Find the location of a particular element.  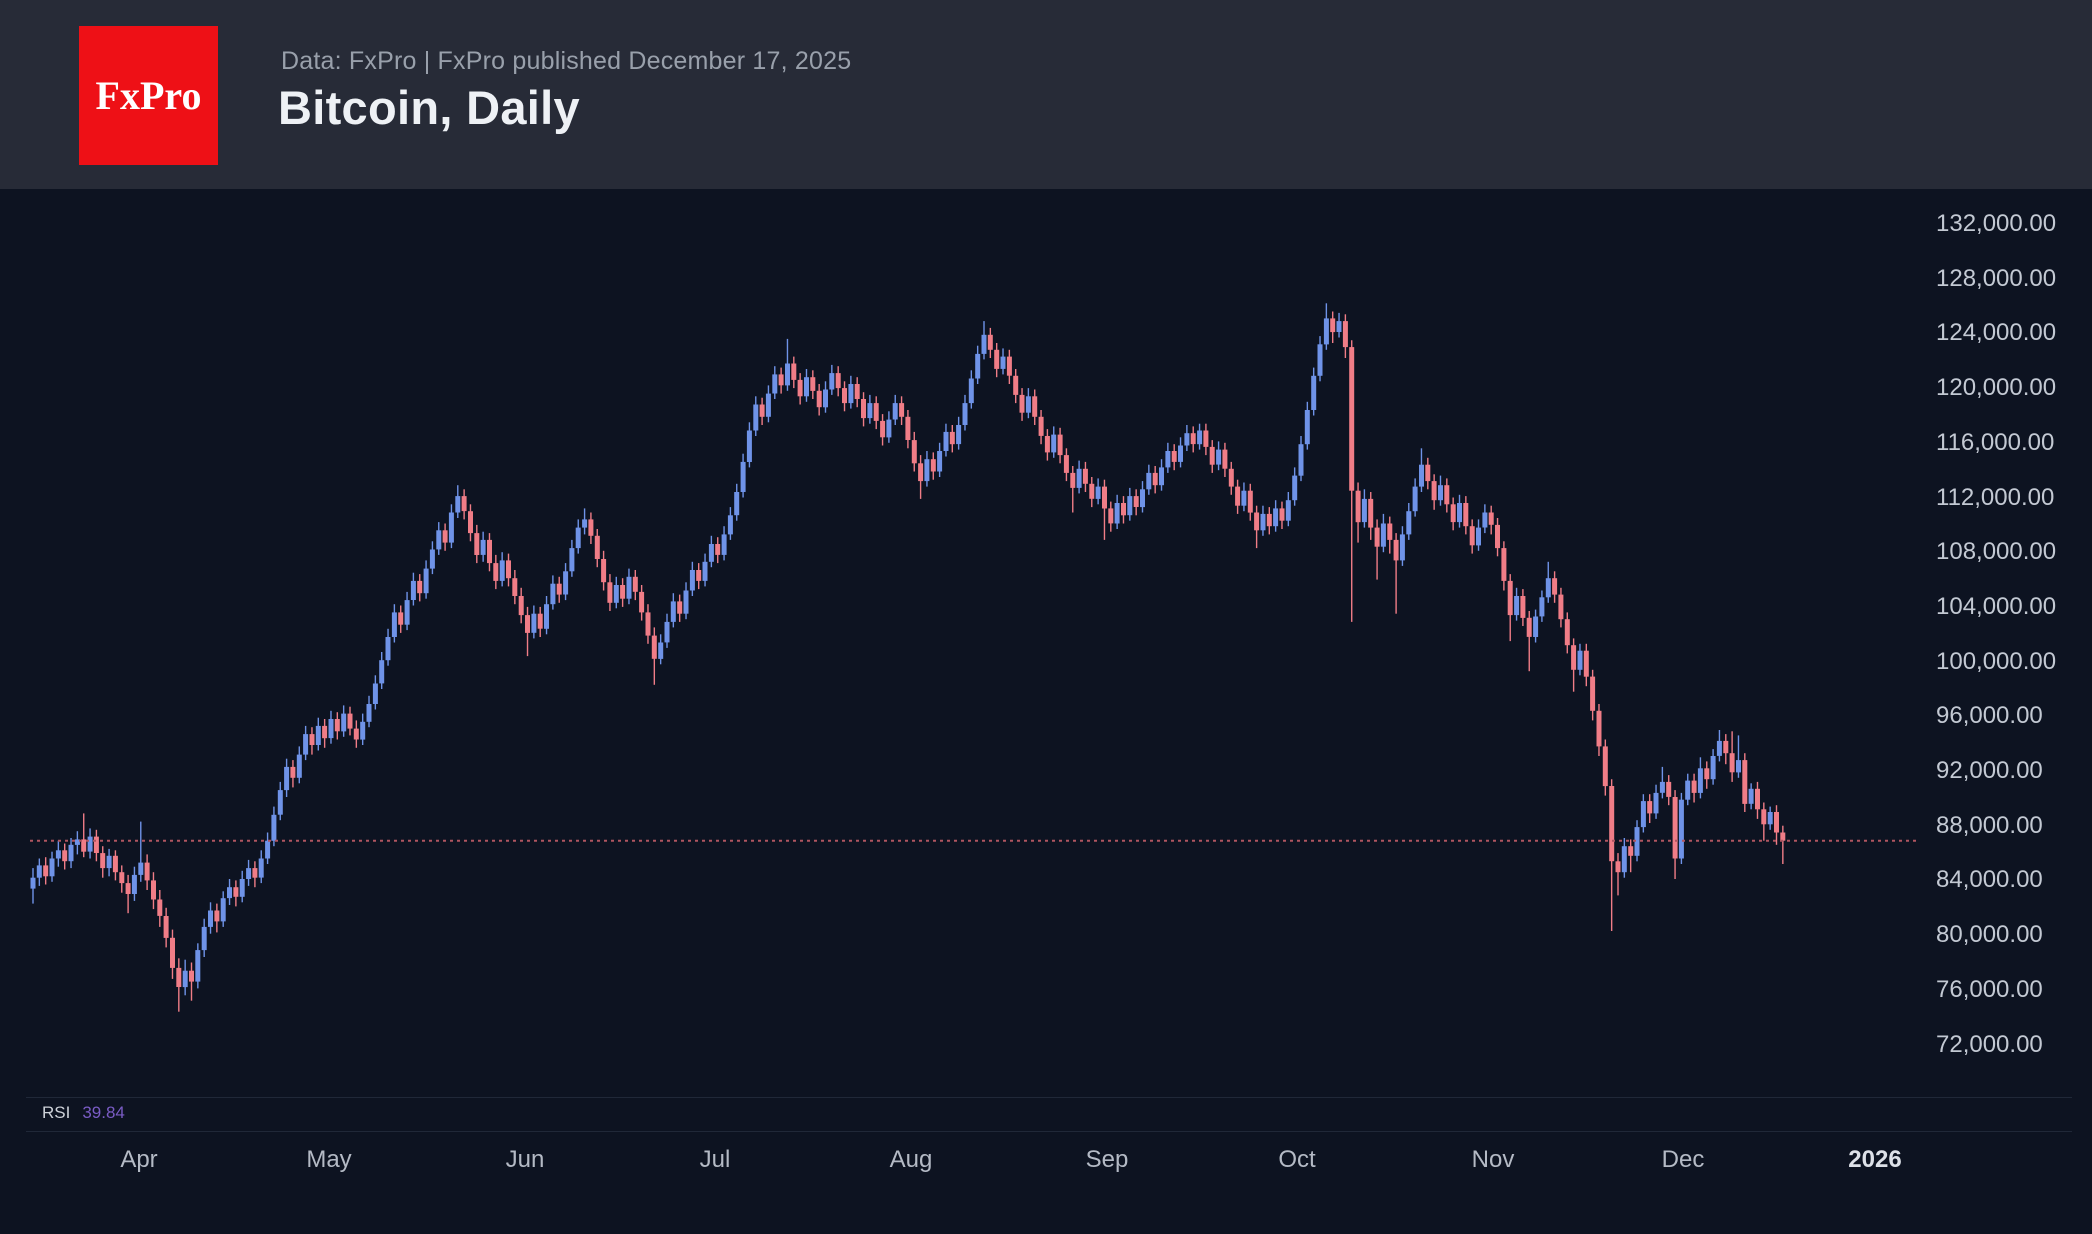

price-axis-label: 80,000.00 is located at coordinates (1989, 934).